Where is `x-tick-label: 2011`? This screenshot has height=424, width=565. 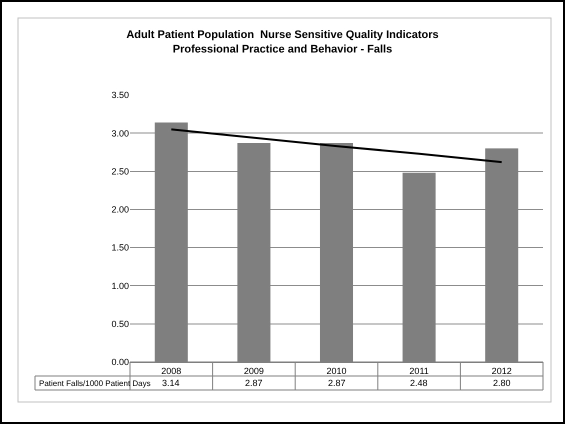
x-tick-label: 2011 is located at coordinates (419, 371).